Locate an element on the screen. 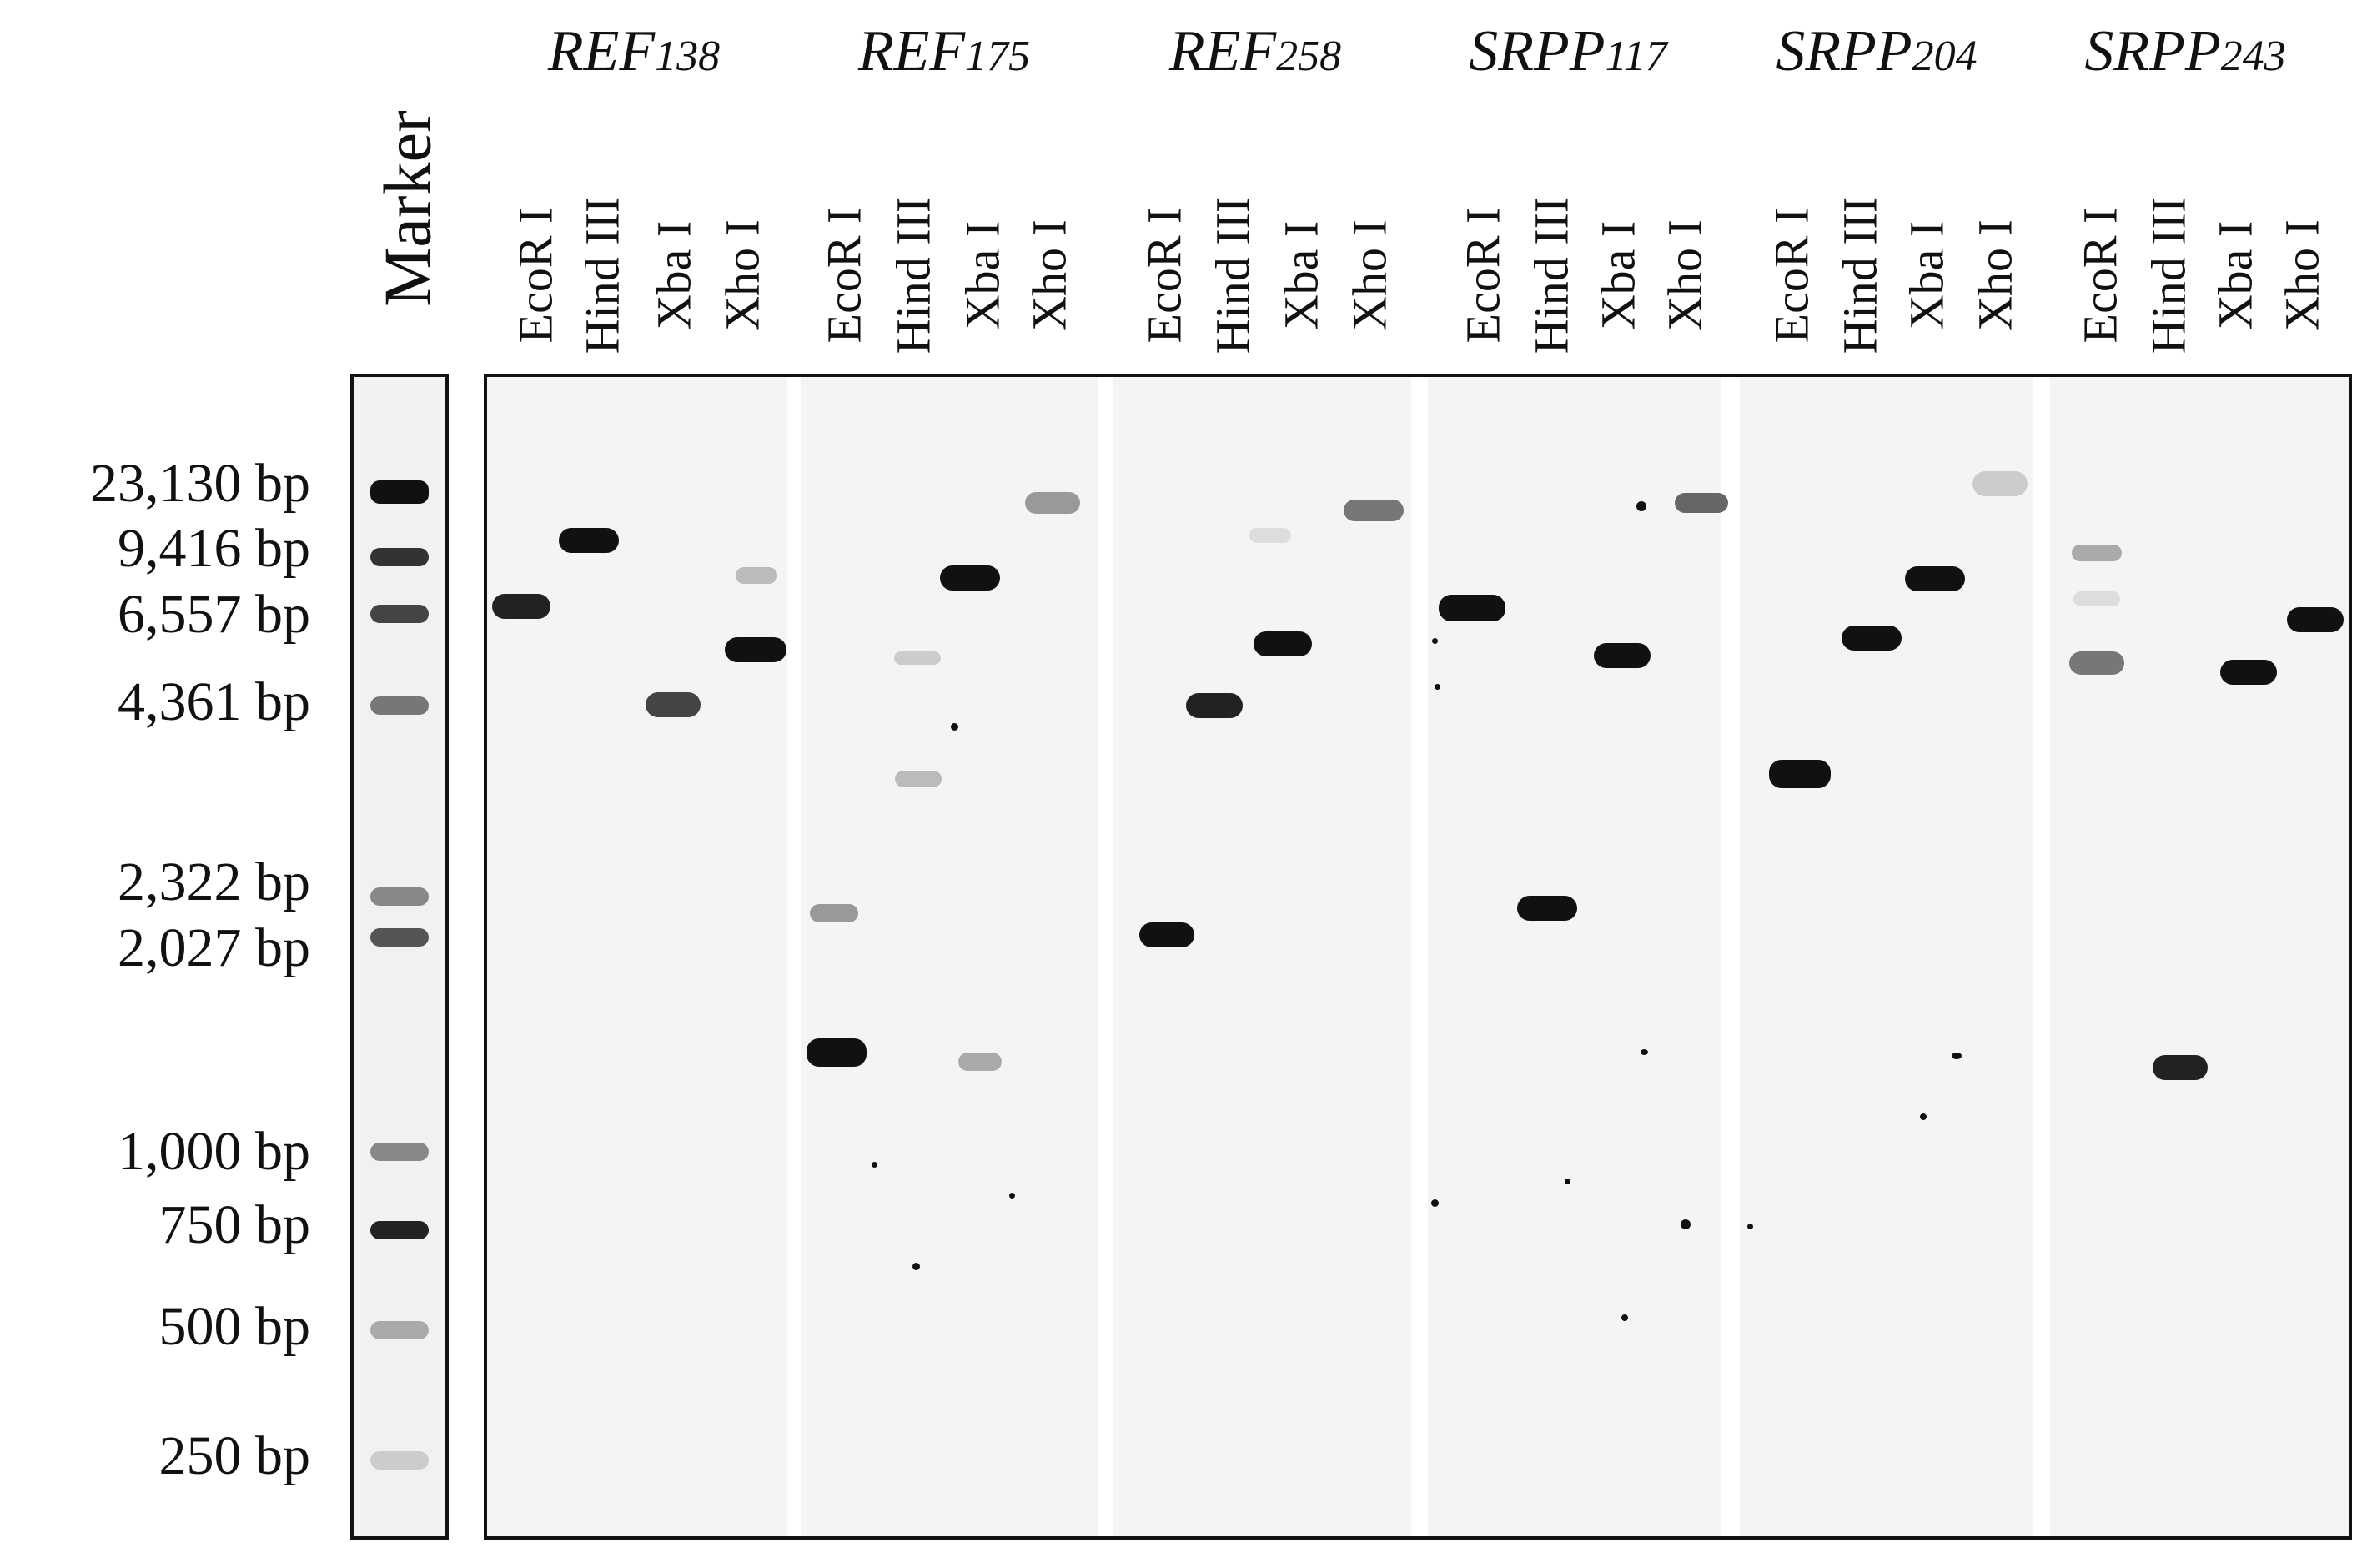 The image size is (2372, 1568). size-label: 1,000 bp is located at coordinates (214, 1151).